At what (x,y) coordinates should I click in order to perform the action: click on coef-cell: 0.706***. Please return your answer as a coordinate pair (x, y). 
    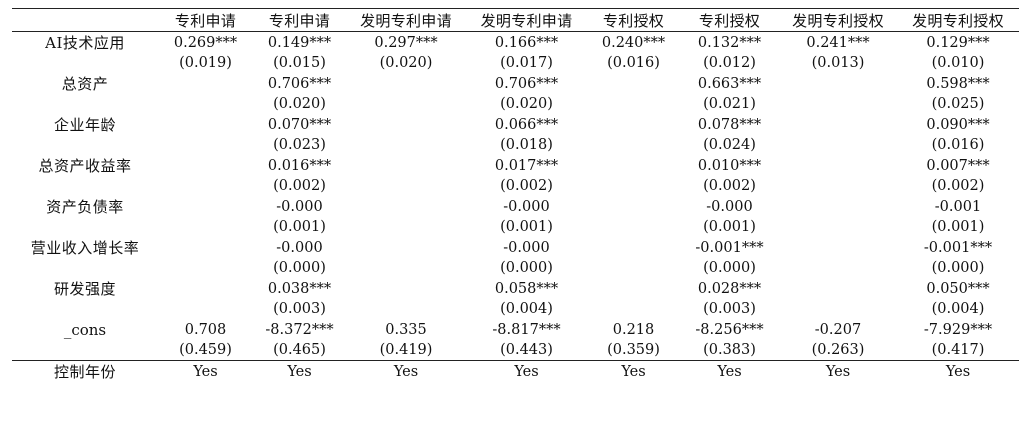
    Looking at the image, I should click on (299, 83).